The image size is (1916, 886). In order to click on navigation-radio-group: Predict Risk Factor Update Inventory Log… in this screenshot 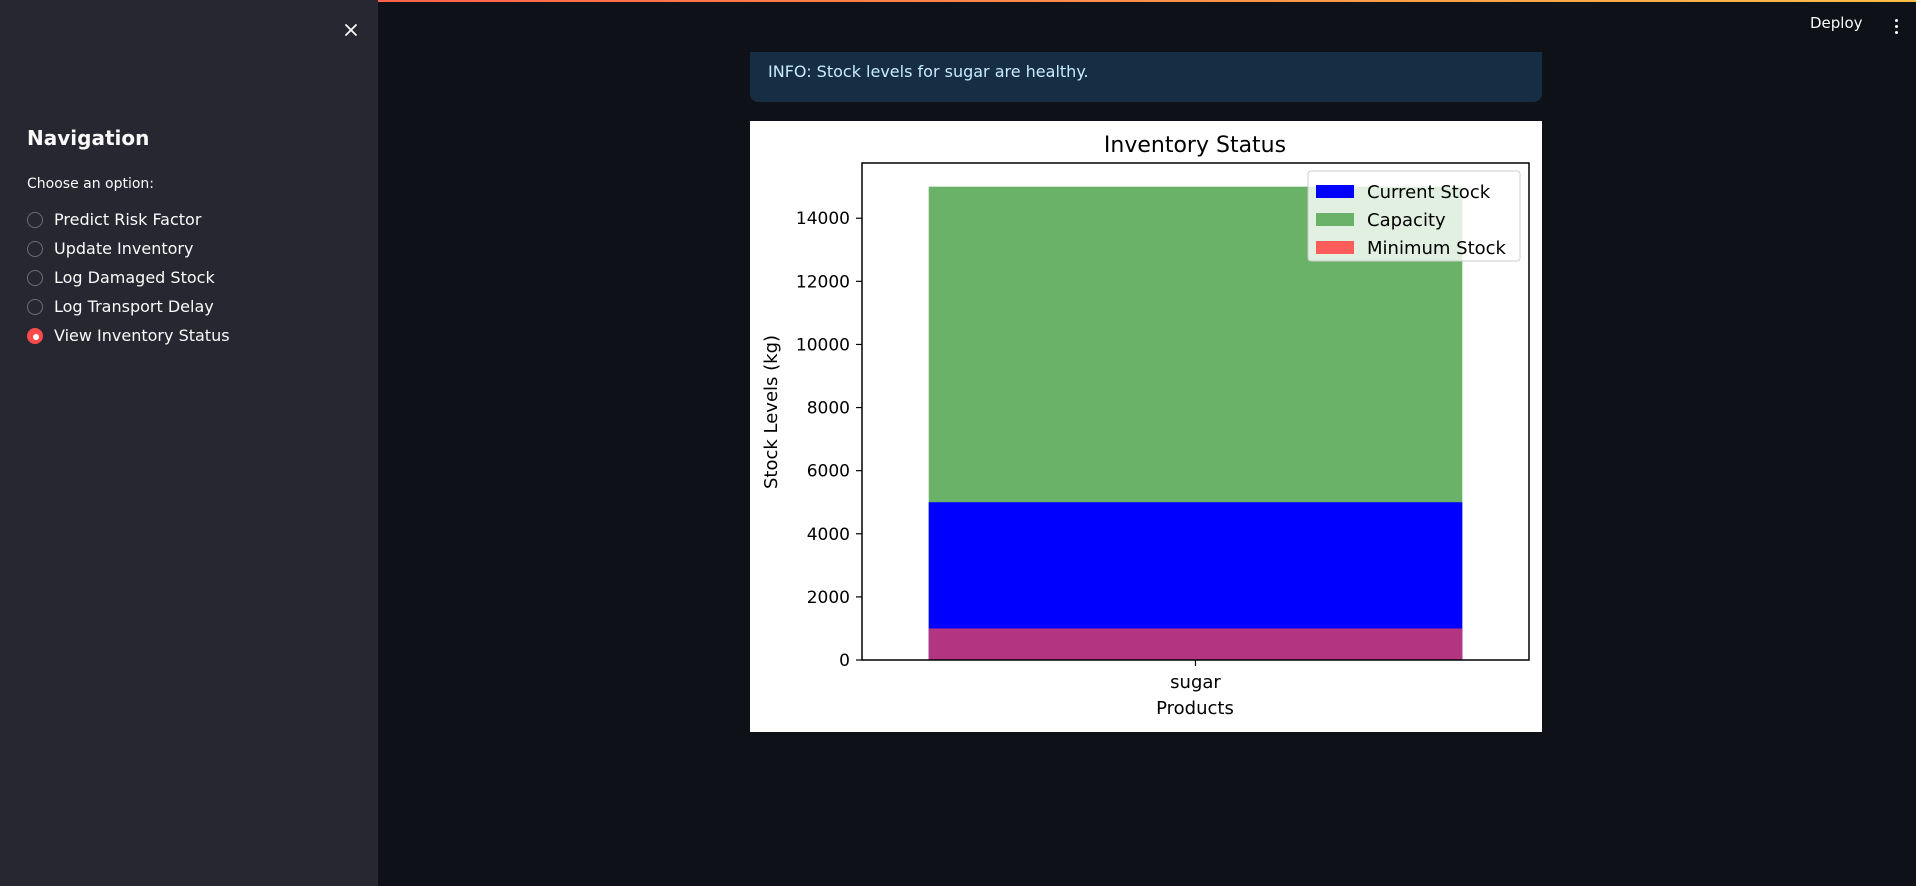, I will do `click(128, 277)`.